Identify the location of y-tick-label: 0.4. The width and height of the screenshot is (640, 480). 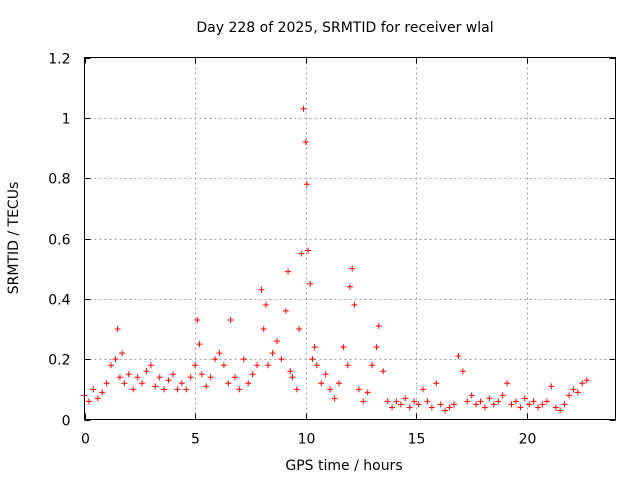
(59, 301).